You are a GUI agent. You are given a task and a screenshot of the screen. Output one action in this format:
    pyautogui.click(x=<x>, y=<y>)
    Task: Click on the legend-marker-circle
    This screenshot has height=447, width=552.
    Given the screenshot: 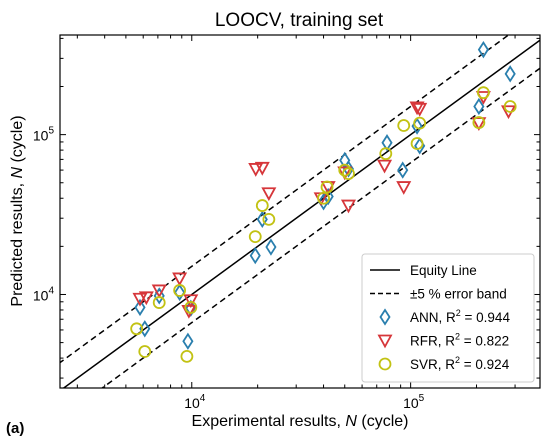 What is the action you would take?
    pyautogui.click(x=385, y=364)
    